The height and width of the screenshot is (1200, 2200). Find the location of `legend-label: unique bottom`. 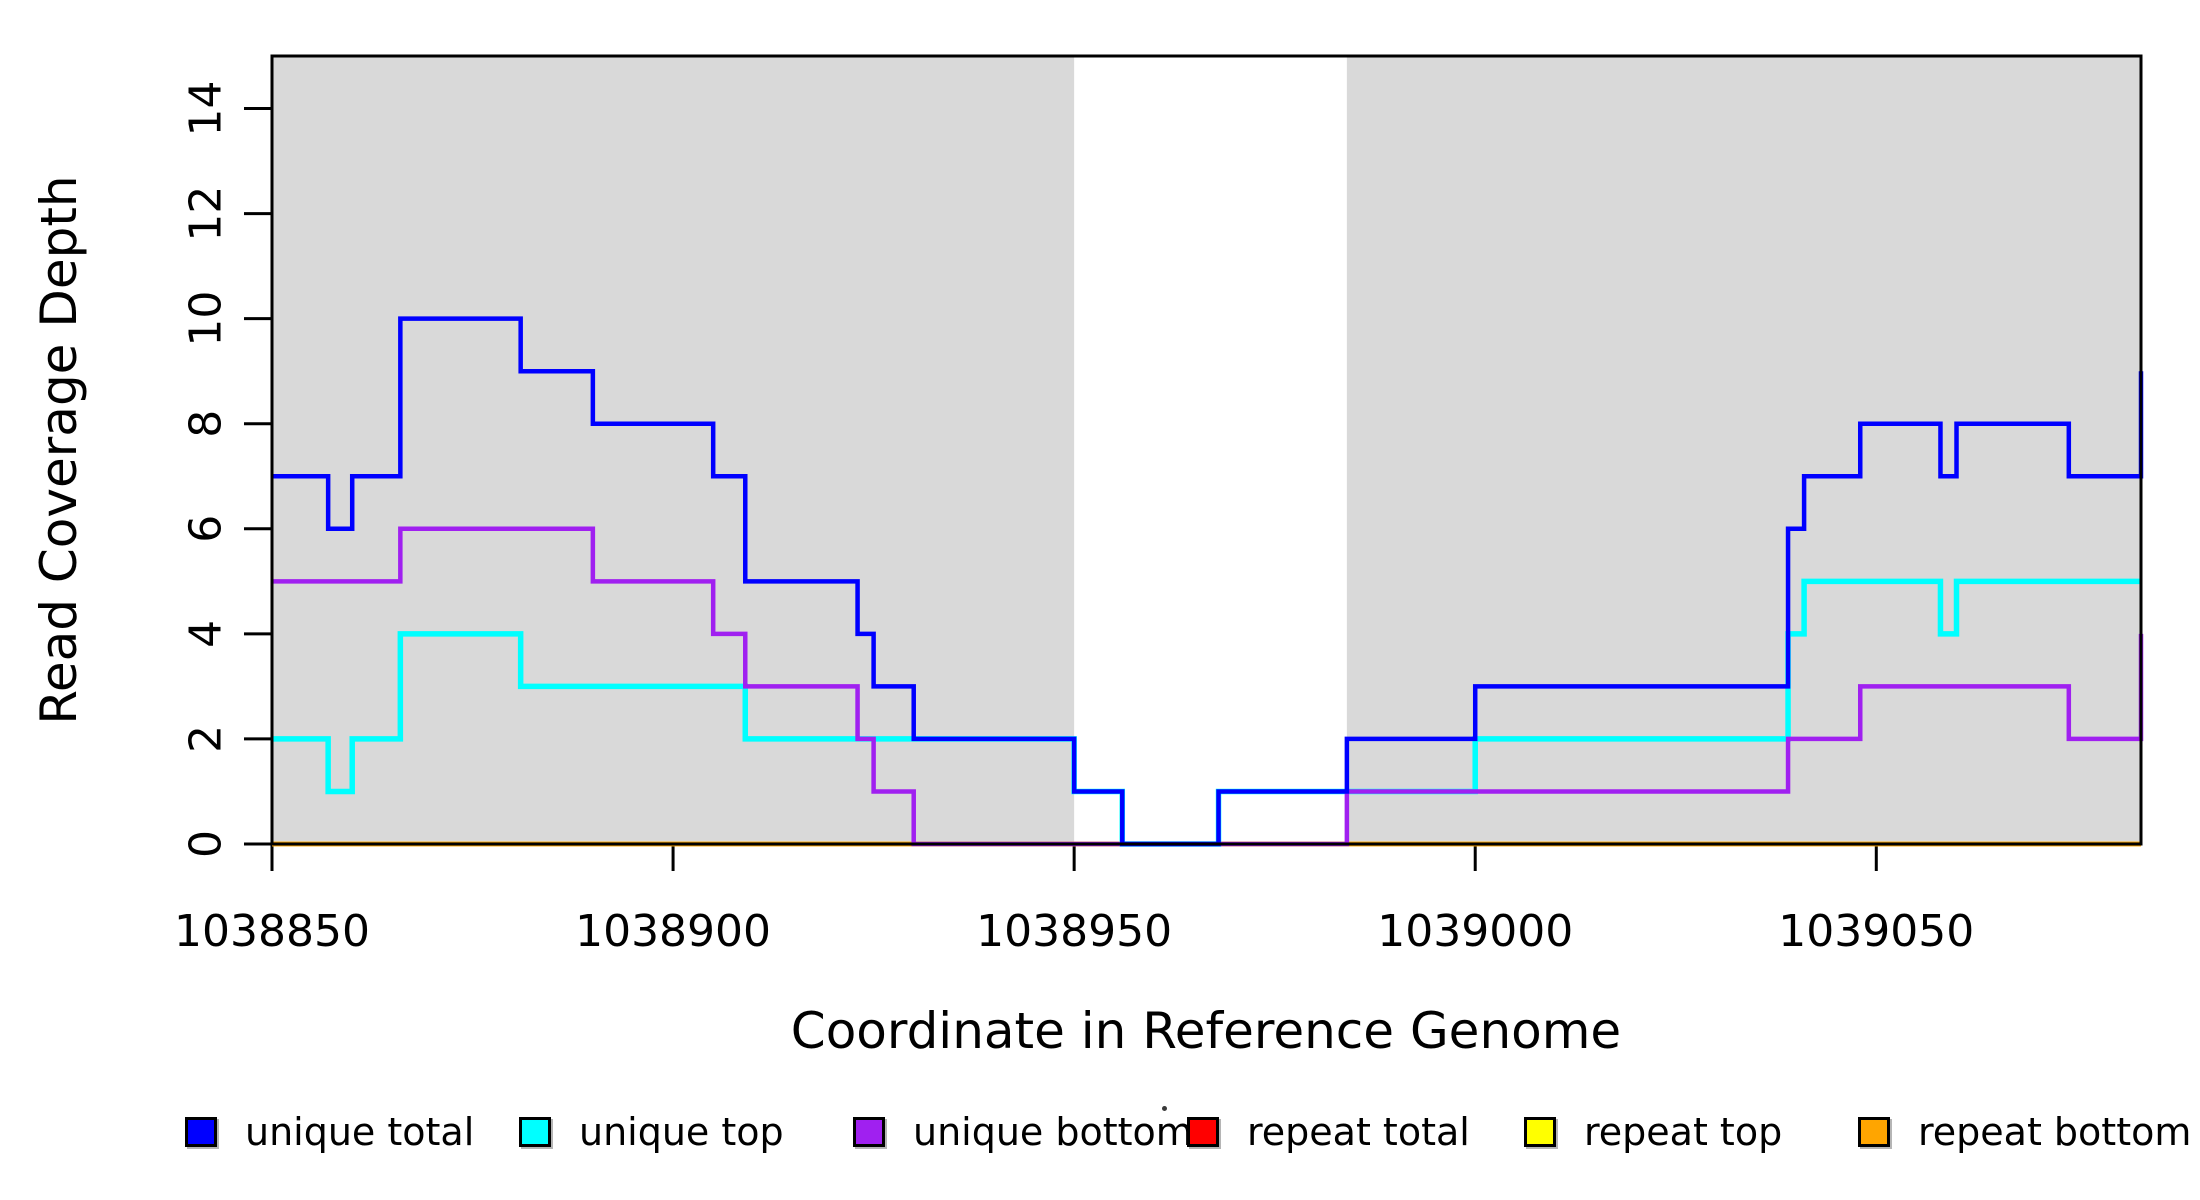

legend-label: unique bottom is located at coordinates (1053, 1132).